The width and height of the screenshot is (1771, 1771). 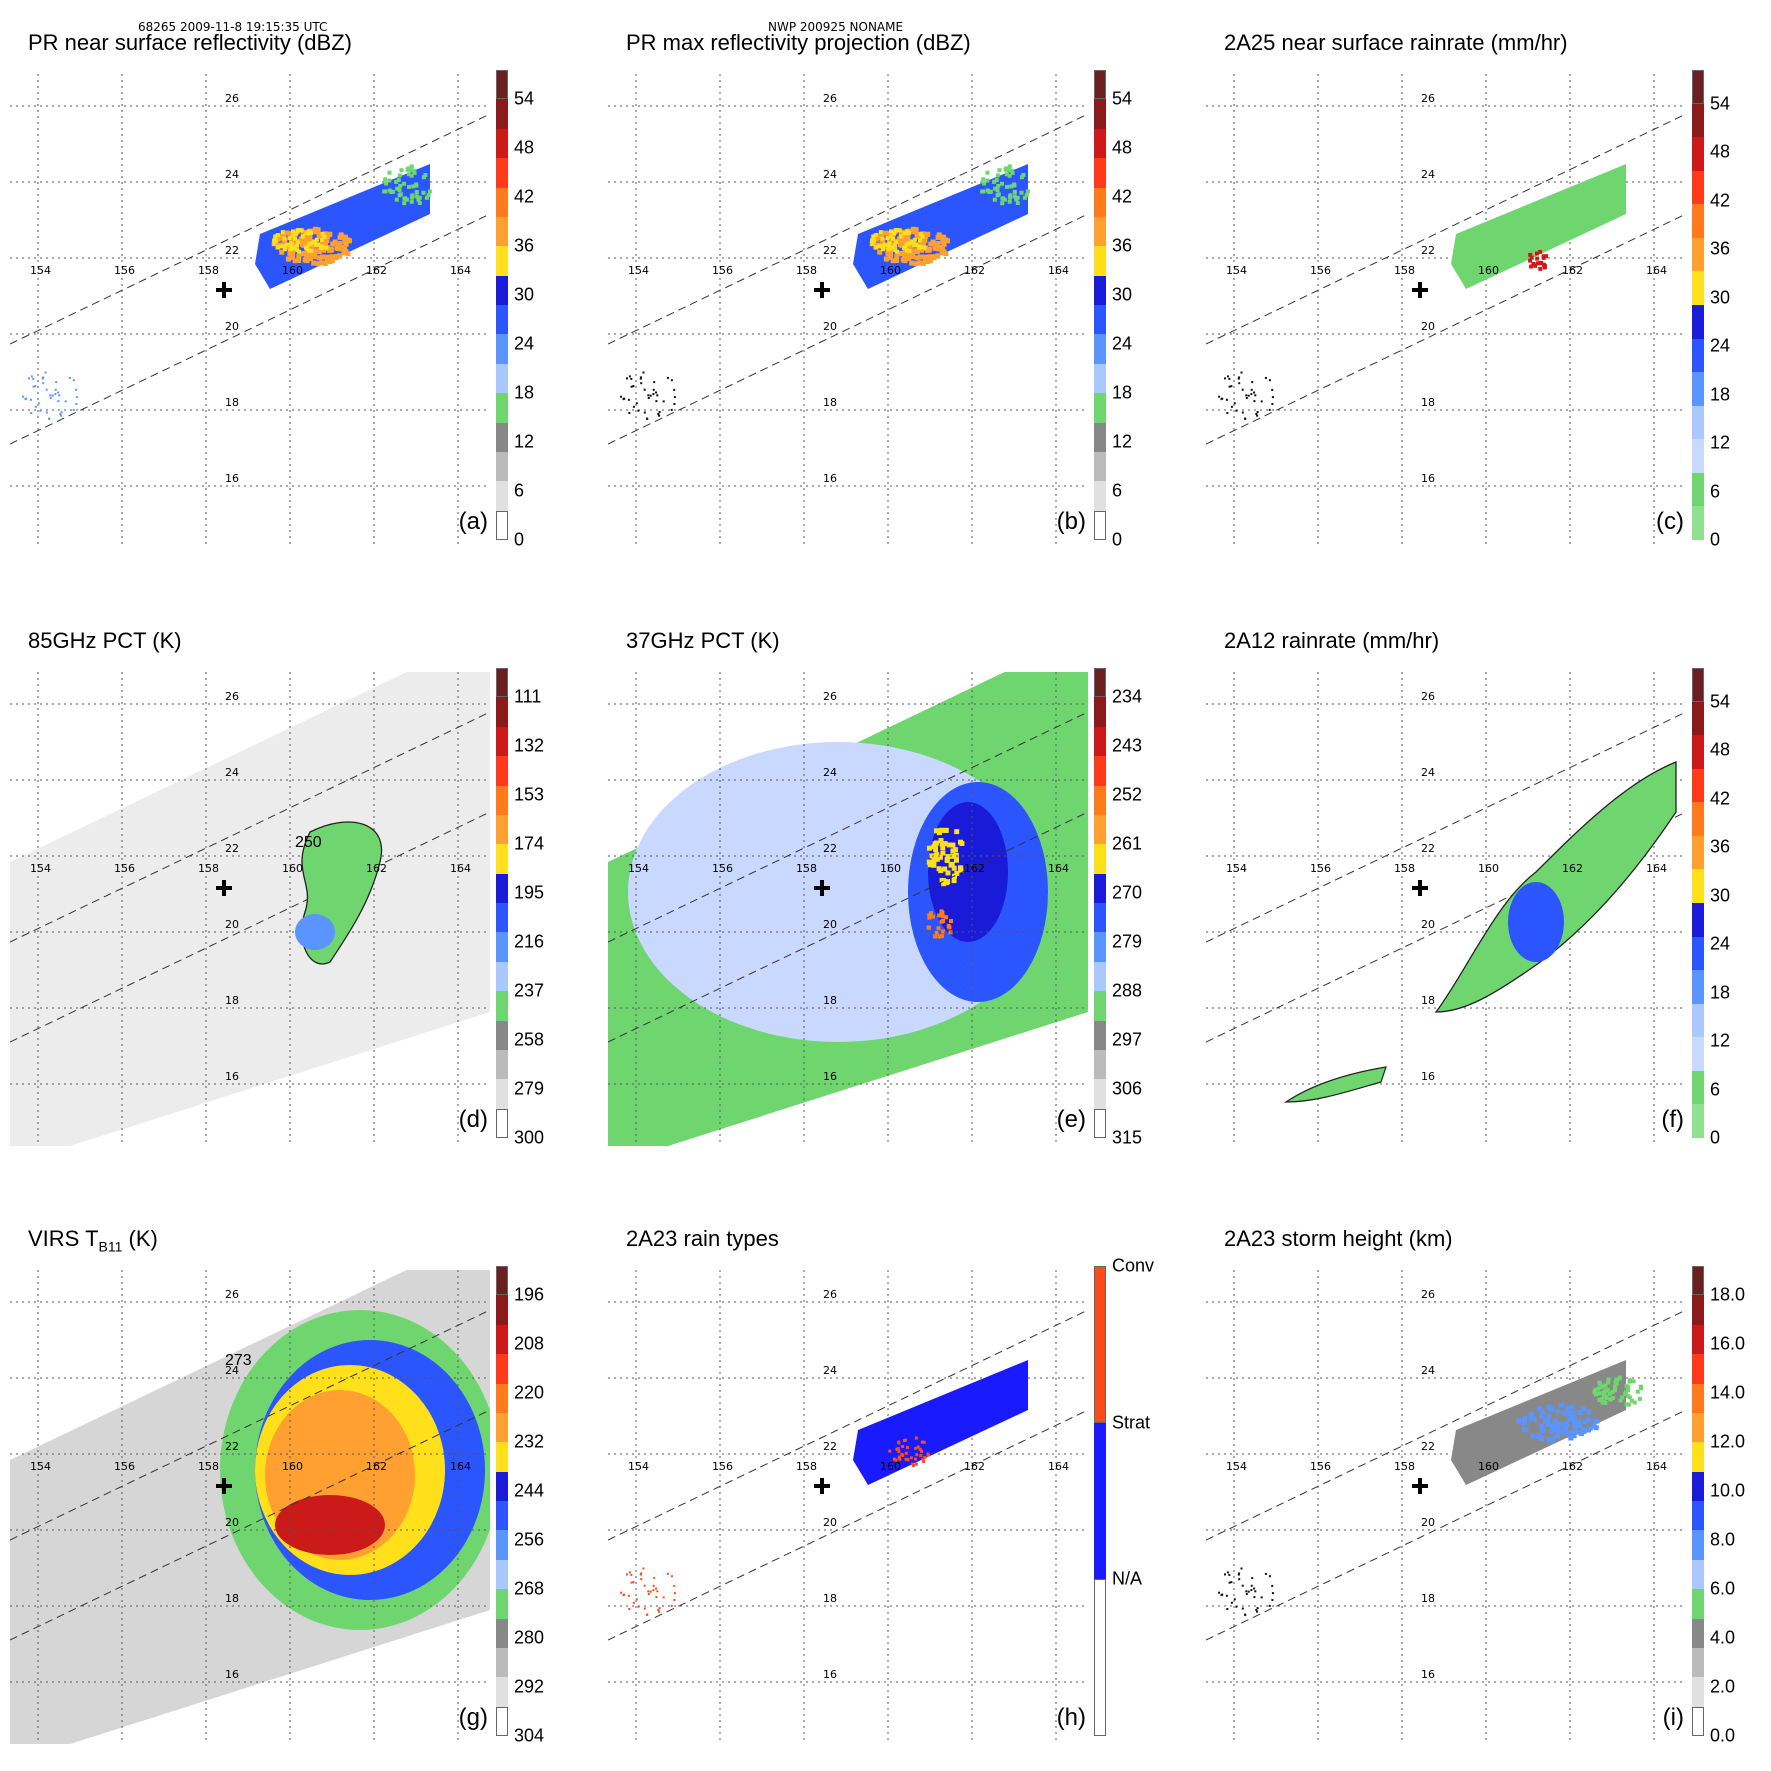 I want to click on storm-center-marker, so click(x=822, y=1486).